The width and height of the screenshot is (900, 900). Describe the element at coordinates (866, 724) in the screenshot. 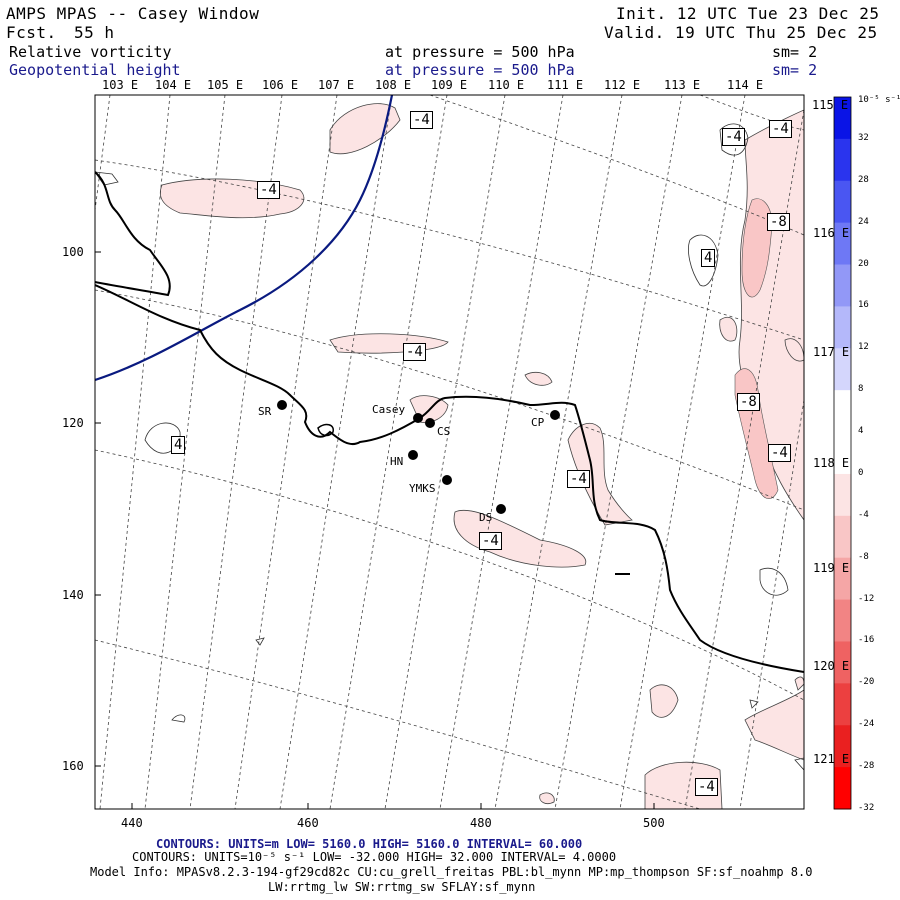

I see `colorbar-tick-label: -24` at that location.